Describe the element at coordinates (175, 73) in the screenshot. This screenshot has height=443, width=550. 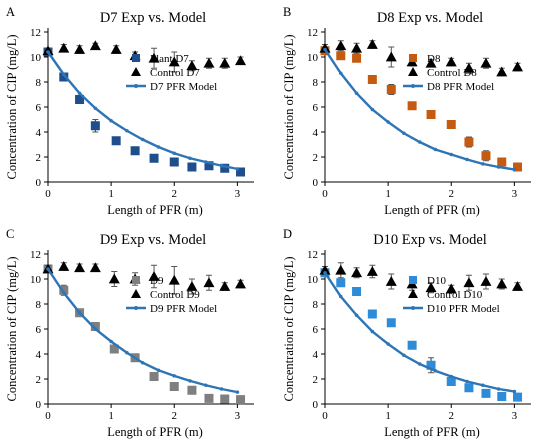
I see `legend-label: Control D7` at that location.